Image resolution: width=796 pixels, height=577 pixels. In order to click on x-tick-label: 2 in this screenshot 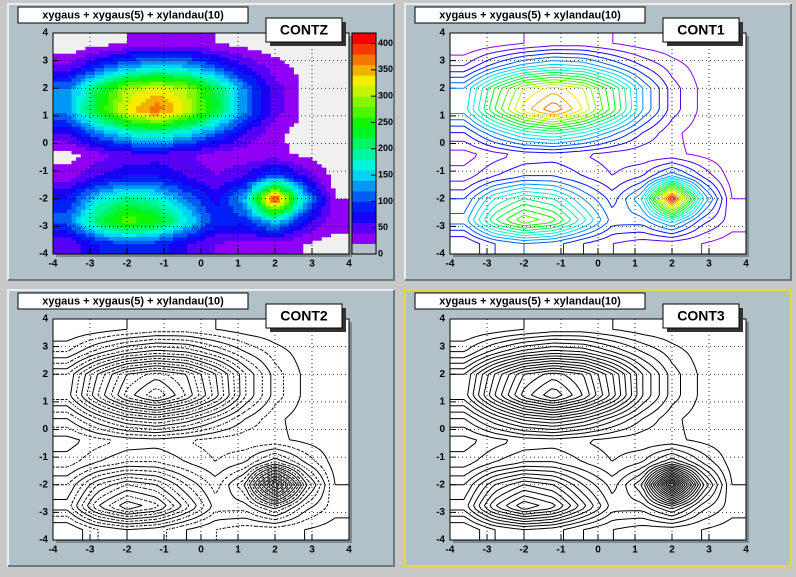, I will do `click(672, 550)`.